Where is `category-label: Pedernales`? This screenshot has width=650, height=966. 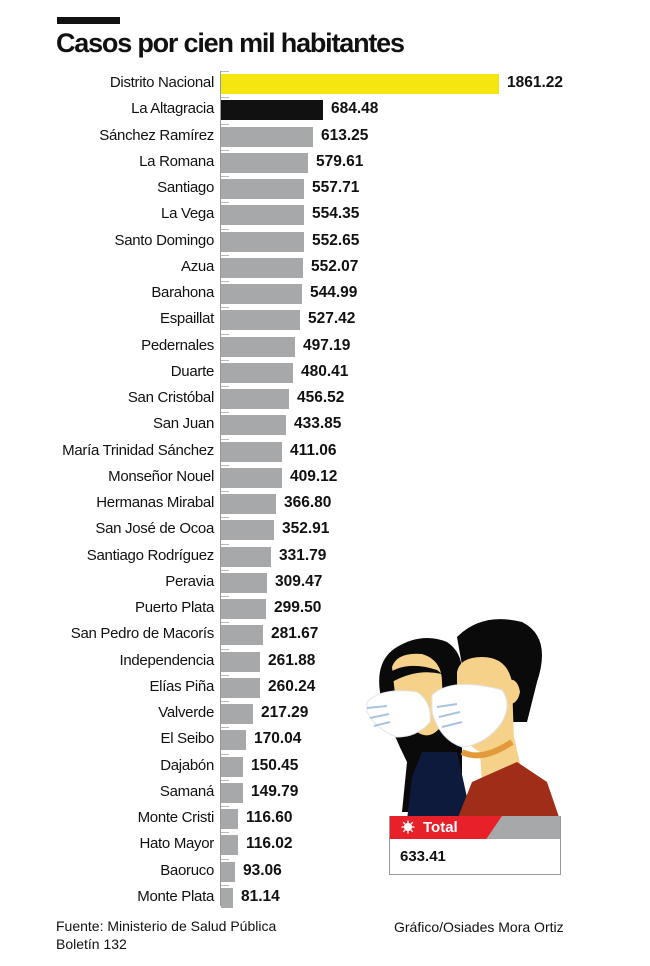 category-label: Pedernales is located at coordinates (177, 345).